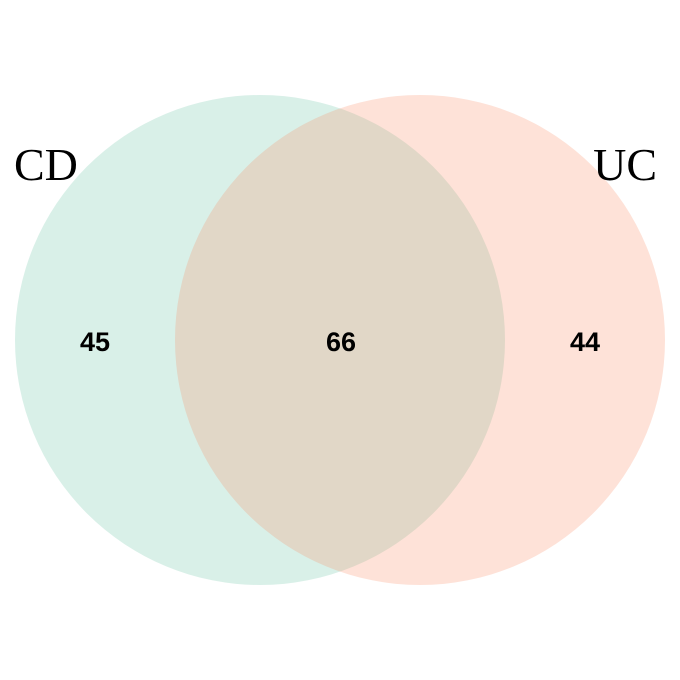 This screenshot has height=680, width=680. Describe the element at coordinates (585, 342) in the screenshot. I see `uc-only-count: 44` at that location.